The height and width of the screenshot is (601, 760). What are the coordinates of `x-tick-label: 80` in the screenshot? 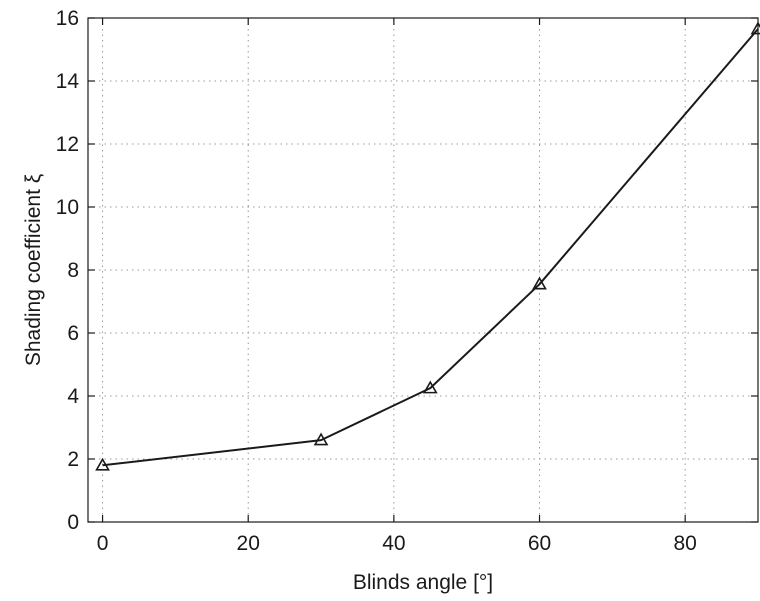 It's located at (684, 543).